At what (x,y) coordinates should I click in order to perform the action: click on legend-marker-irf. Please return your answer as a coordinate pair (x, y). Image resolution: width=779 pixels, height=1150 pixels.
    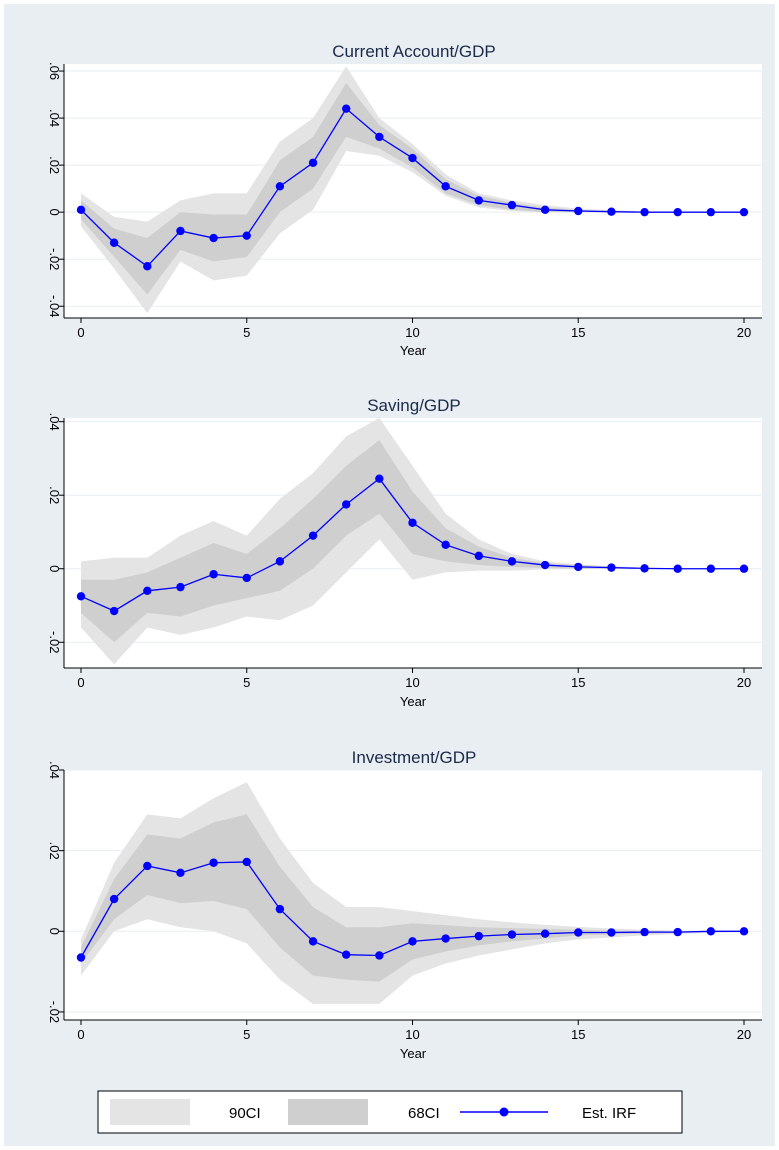
    Looking at the image, I should click on (504, 1112).